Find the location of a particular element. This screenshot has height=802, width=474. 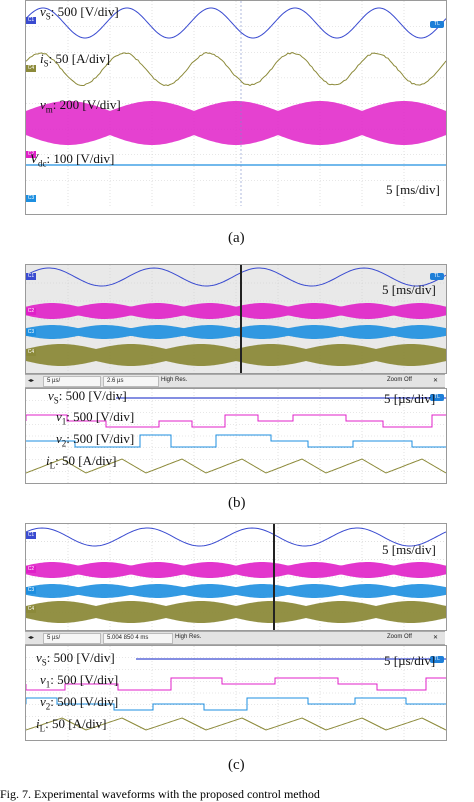

label-vdc: Vdc: 100 [V/div] is located at coordinates (72, 160).